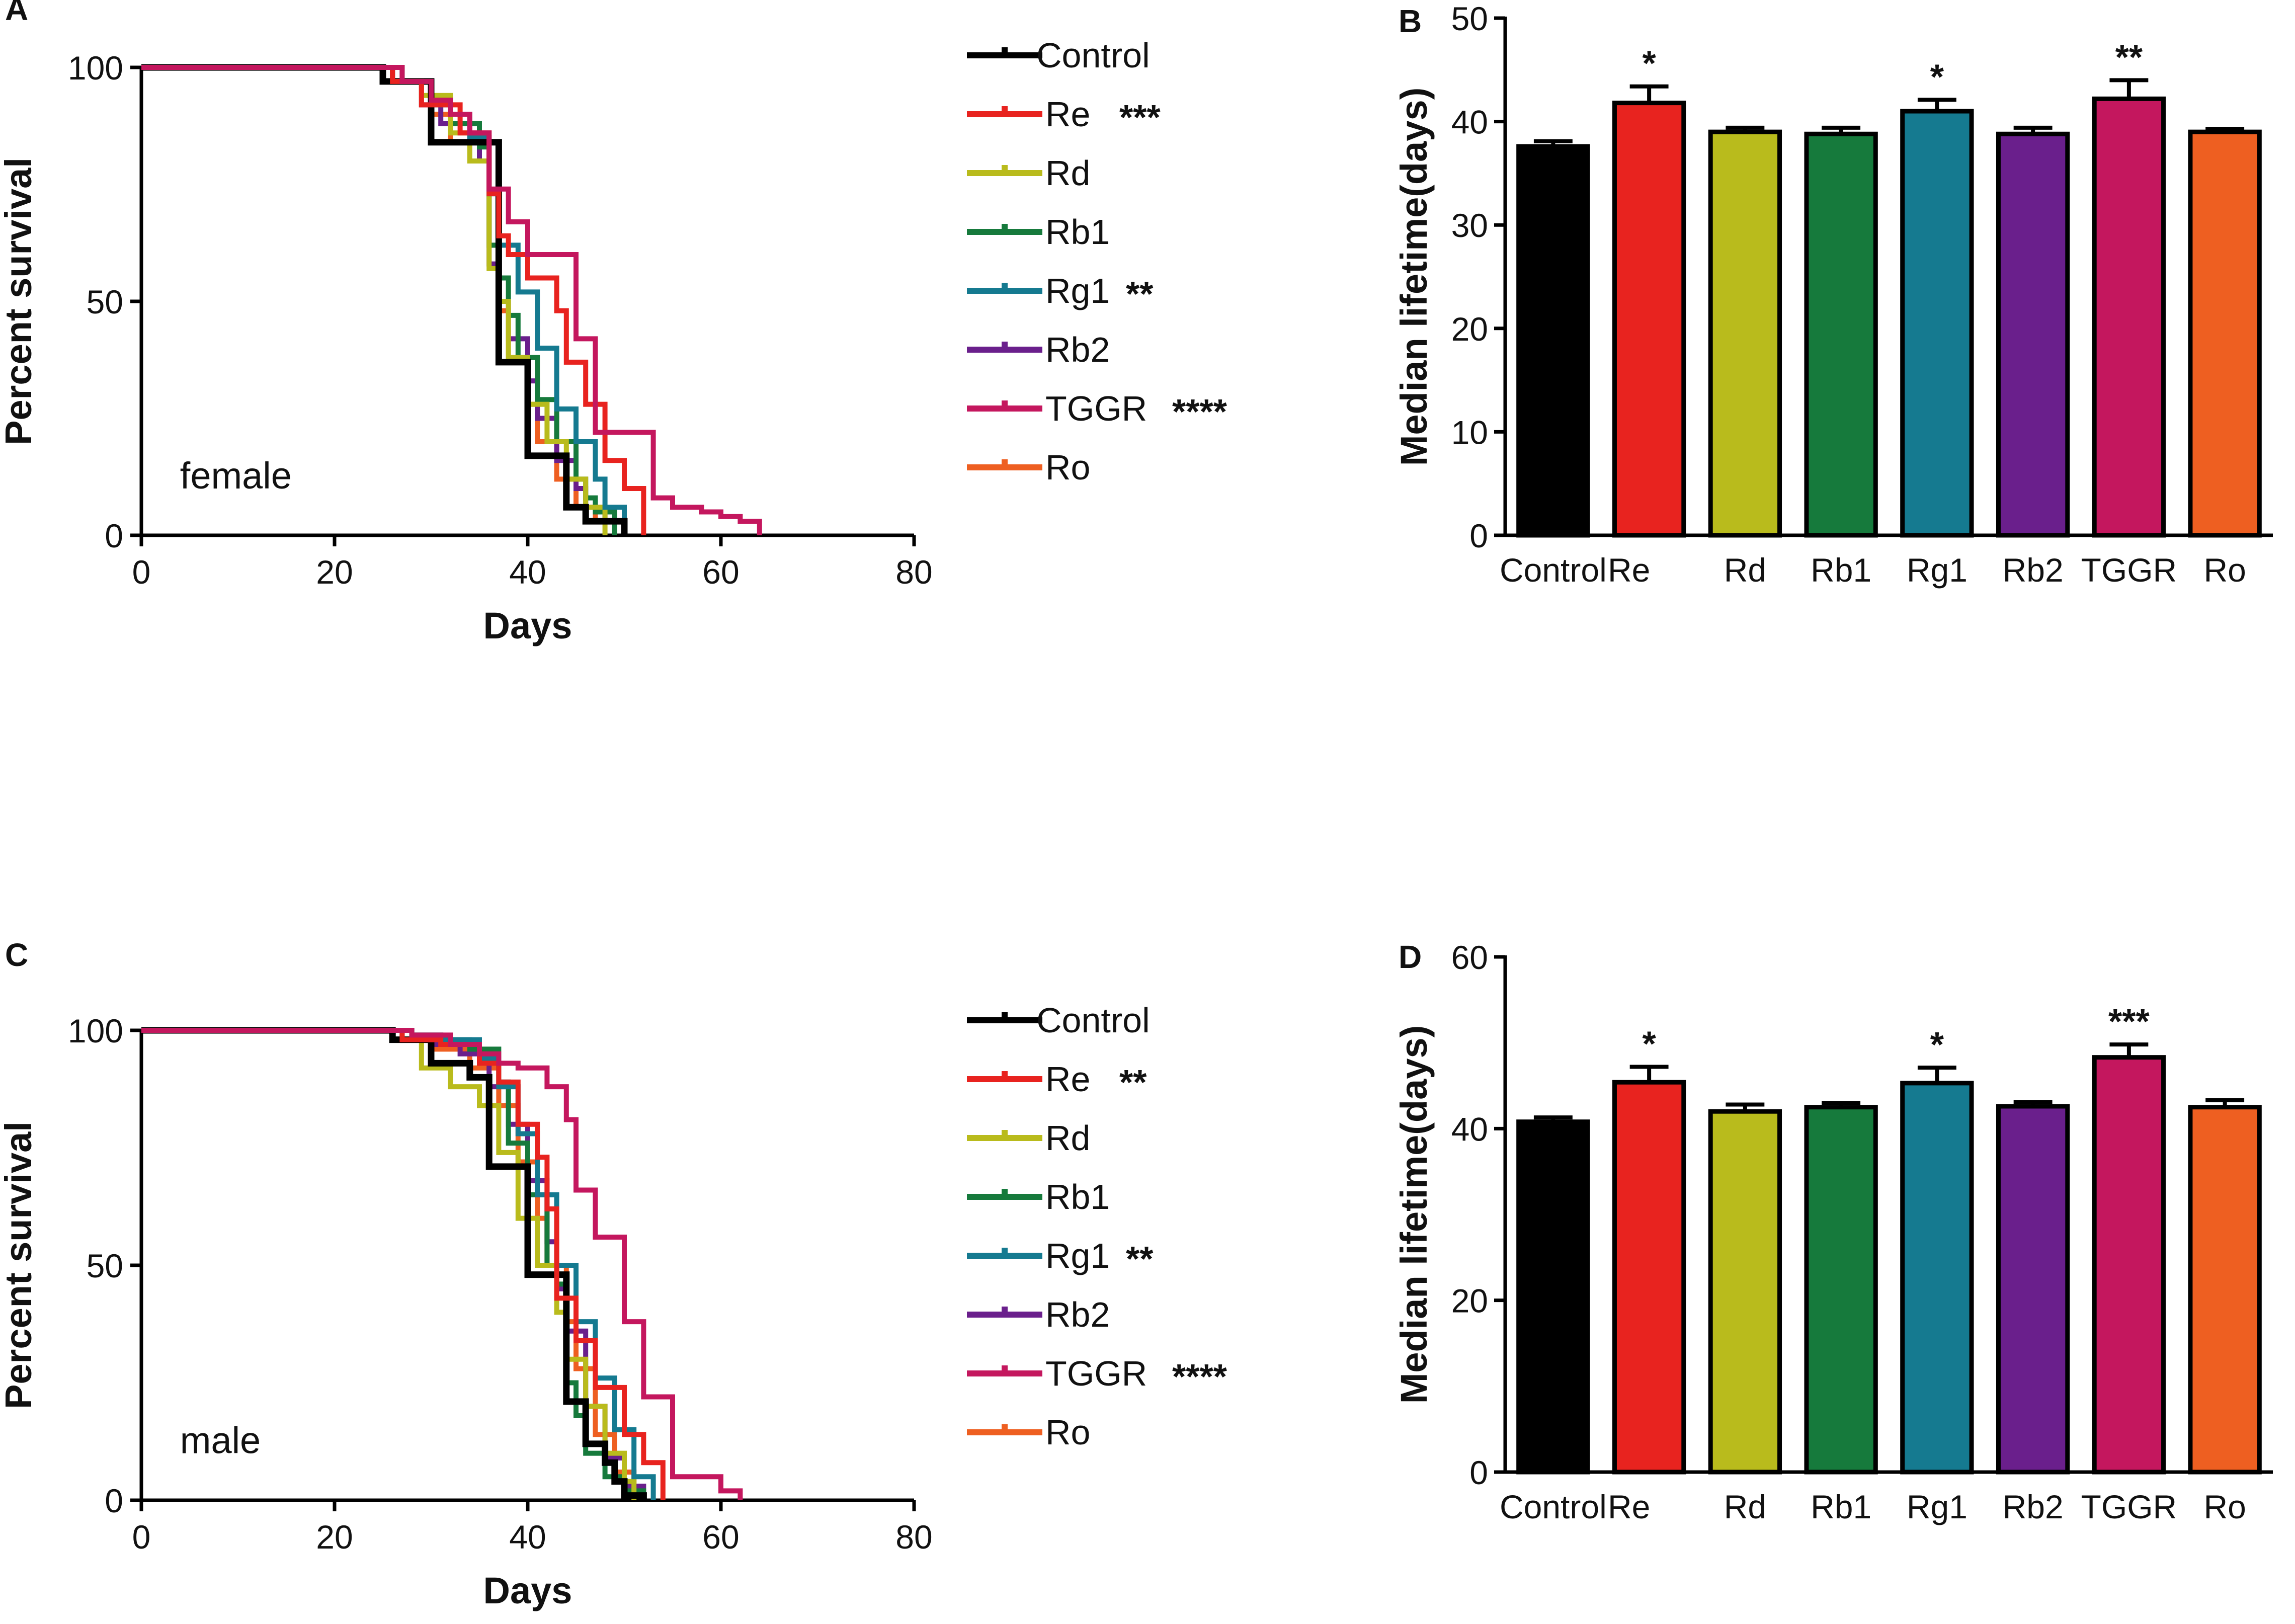  Describe the element at coordinates (19, 1265) in the screenshot. I see `y-axis-title: Percent survival` at that location.